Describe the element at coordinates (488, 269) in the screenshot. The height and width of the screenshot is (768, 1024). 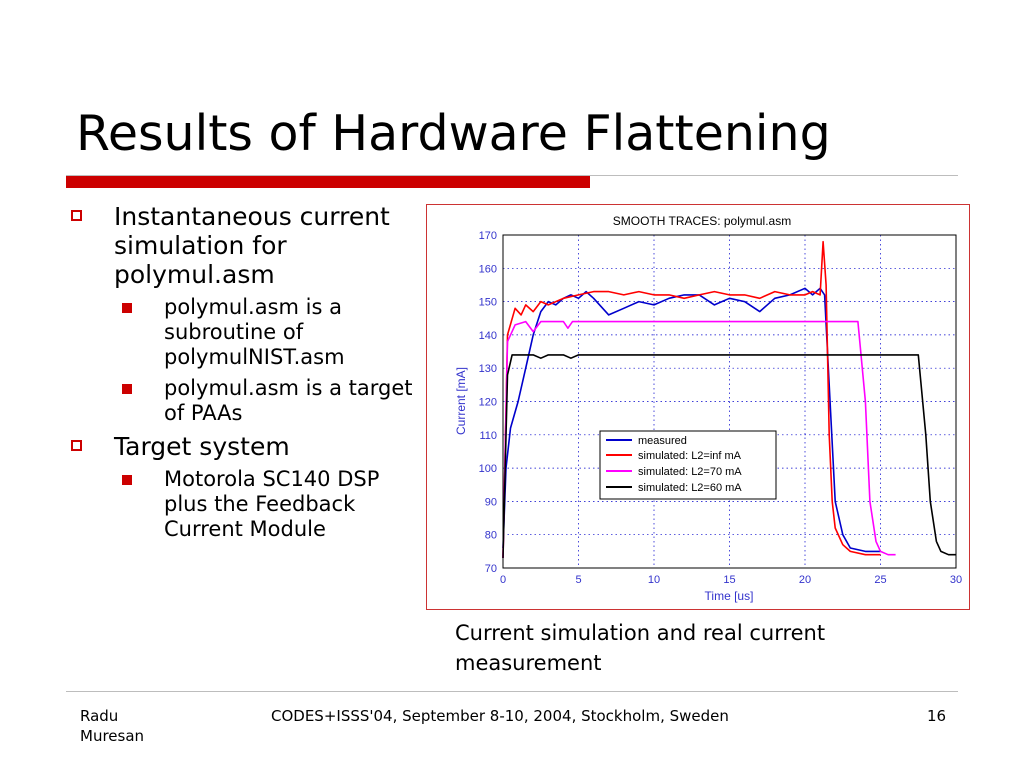
I see `y-tick-label: 160` at that location.